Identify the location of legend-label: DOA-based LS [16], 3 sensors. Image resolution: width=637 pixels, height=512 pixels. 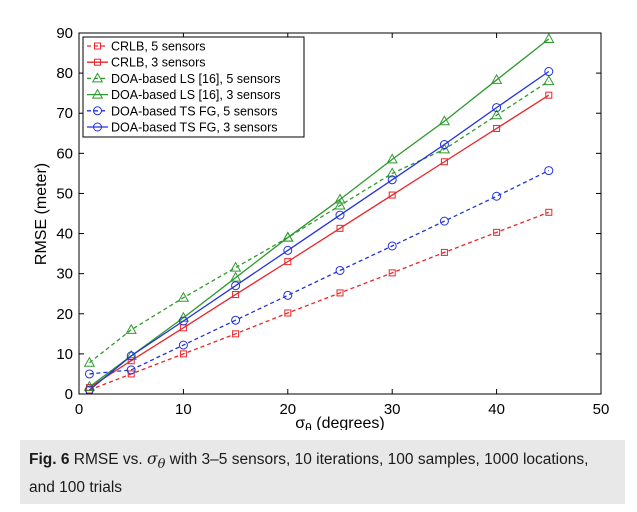
(196, 95).